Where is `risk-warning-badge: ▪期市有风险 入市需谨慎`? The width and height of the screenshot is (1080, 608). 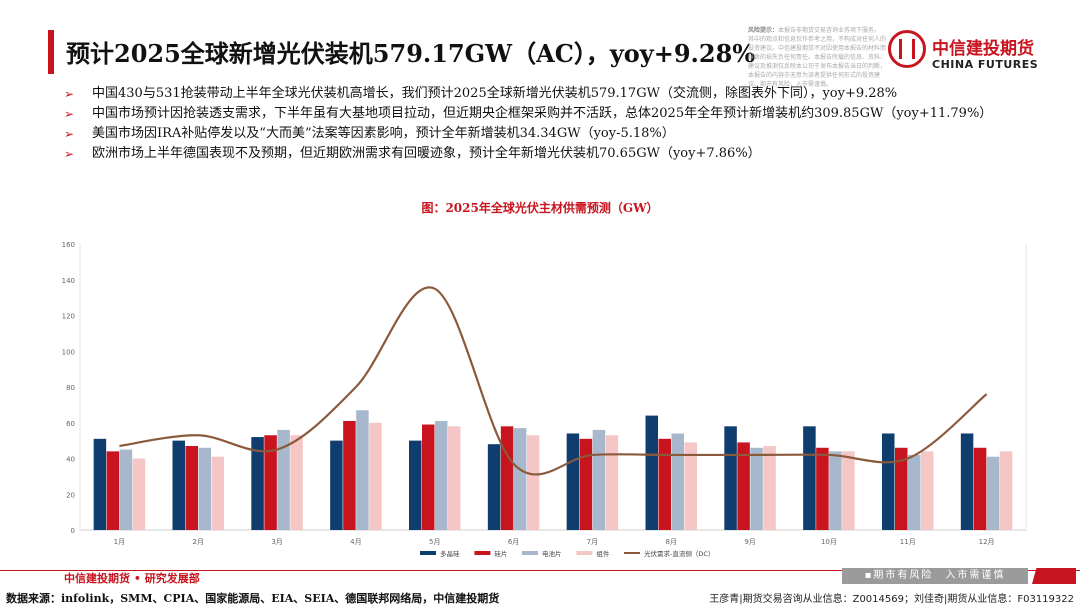 risk-warning-badge: ▪期市有风险 入市需谨慎 is located at coordinates (935, 576).